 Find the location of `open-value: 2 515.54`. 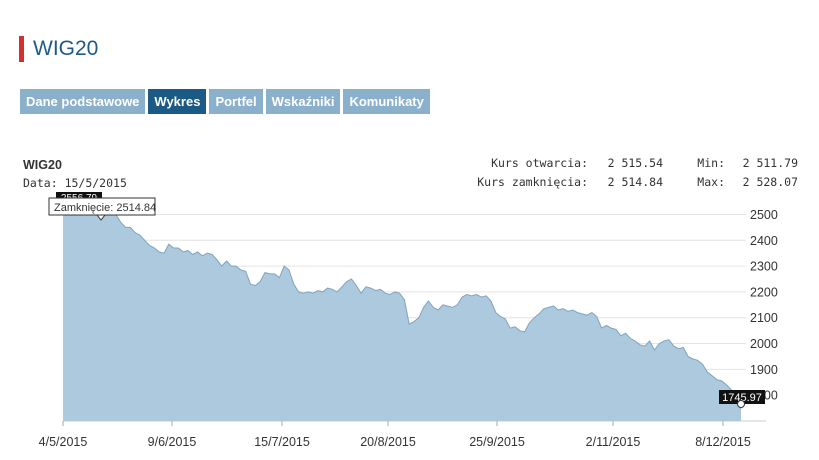

open-value: 2 515.54 is located at coordinates (635, 163).